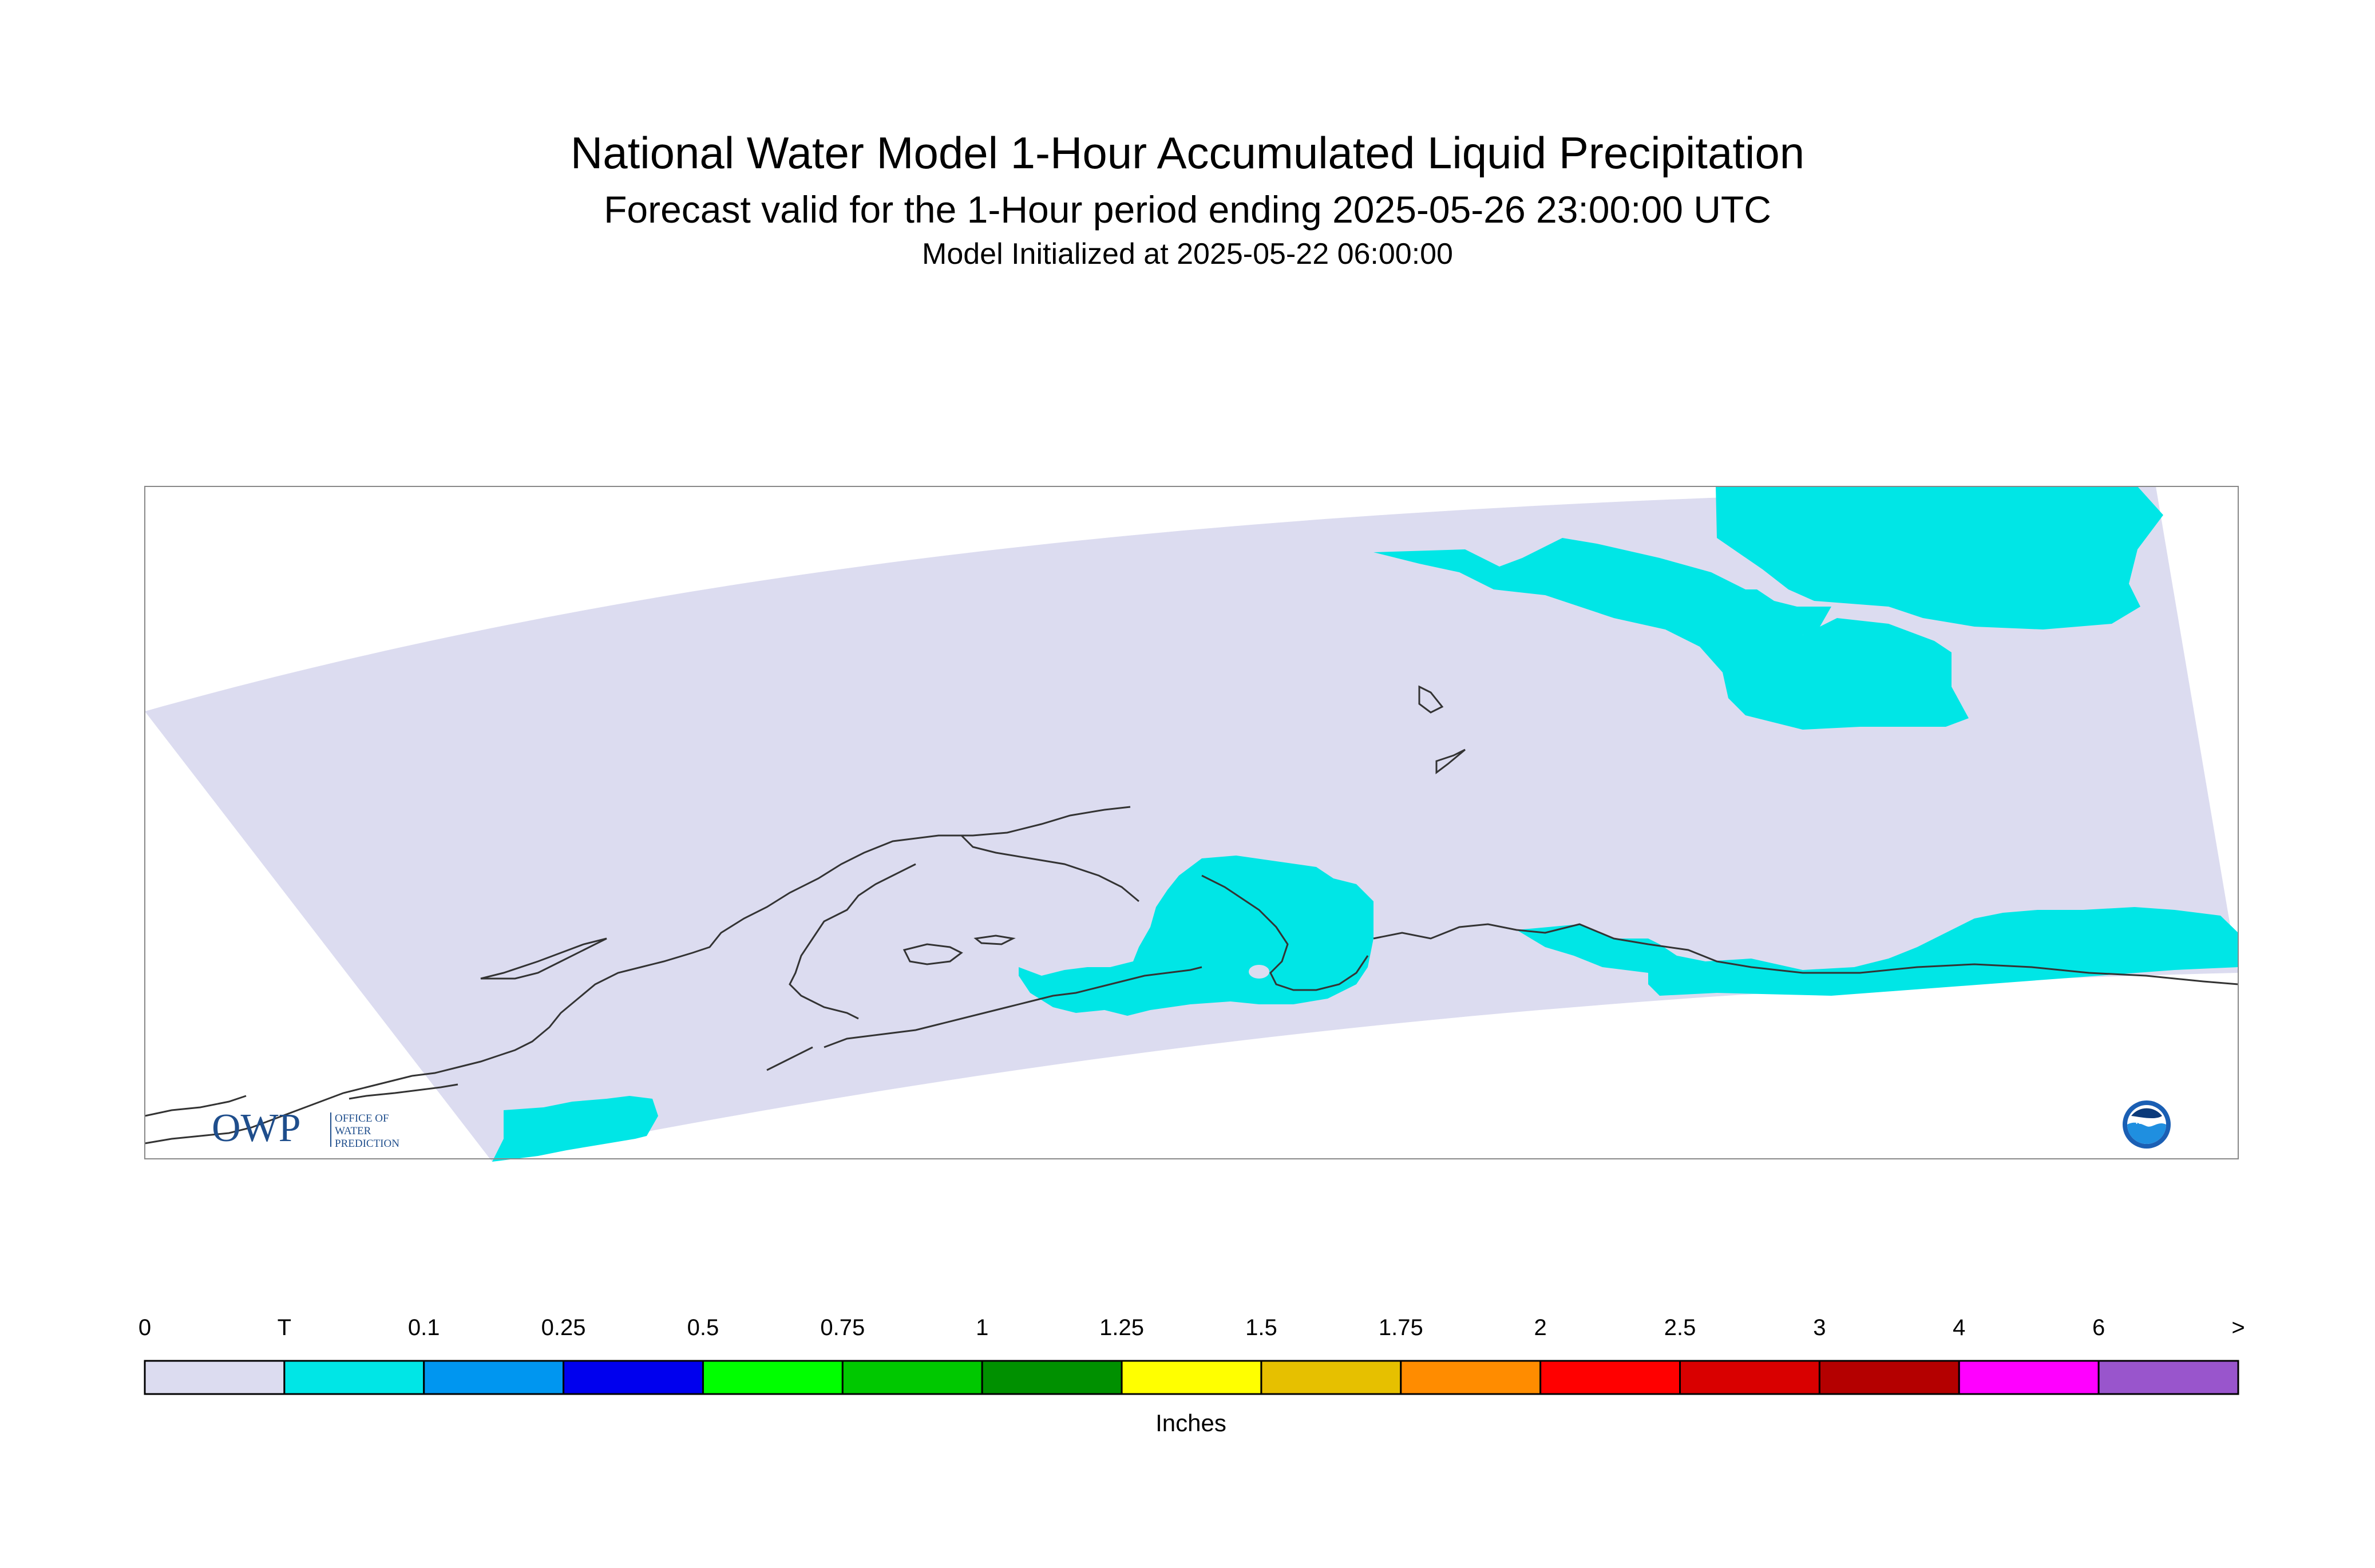 This screenshot has height=1568, width=2375. What do you see at coordinates (1013, 1007) in the screenshot?
I see `coastline-alaska-peninsula` at bounding box center [1013, 1007].